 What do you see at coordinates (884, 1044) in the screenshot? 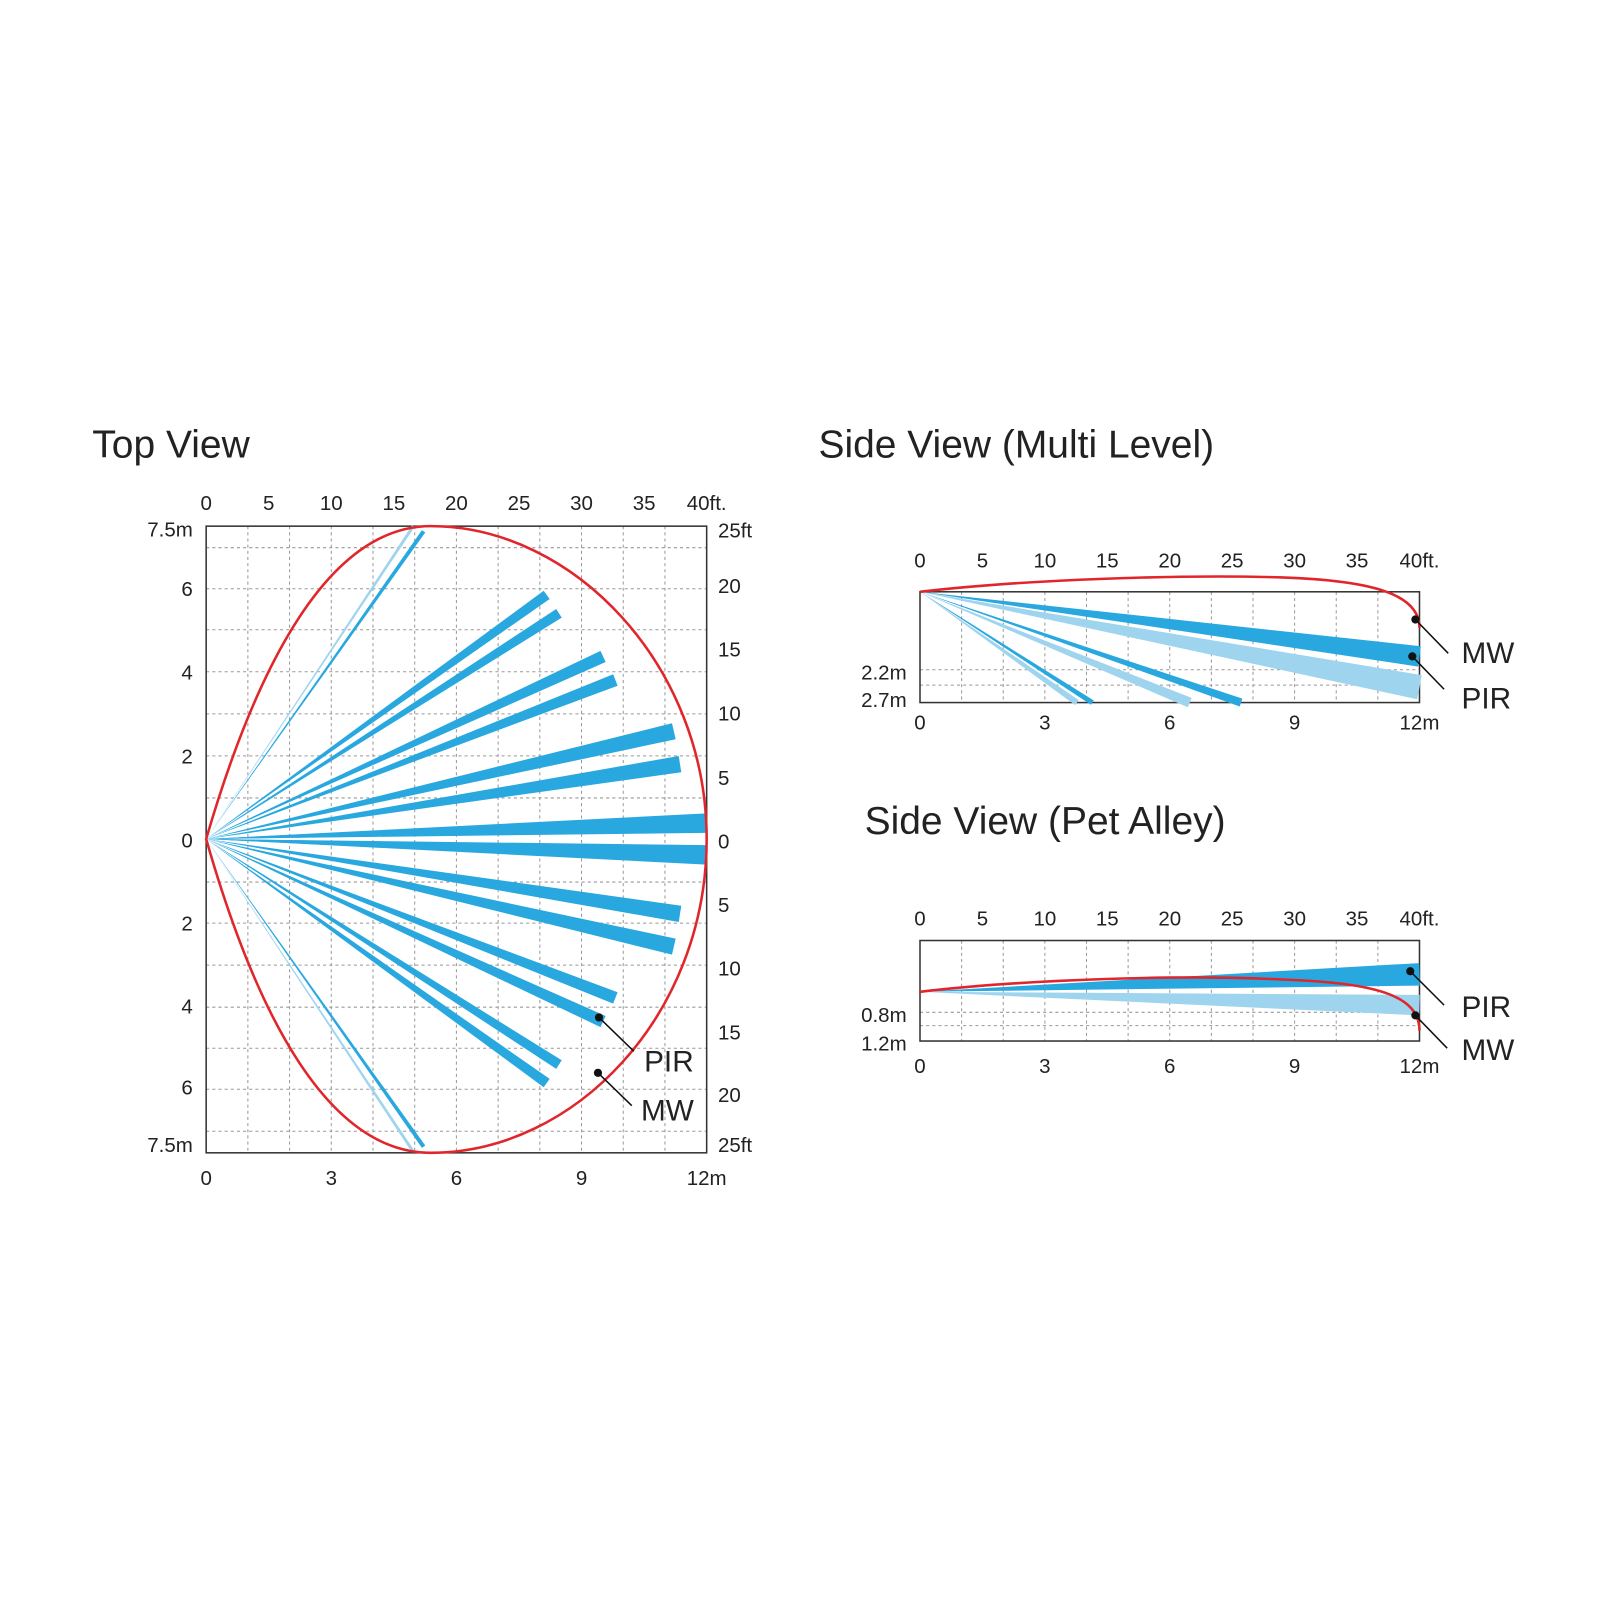
I see `tick-label: 1.2m` at bounding box center [884, 1044].